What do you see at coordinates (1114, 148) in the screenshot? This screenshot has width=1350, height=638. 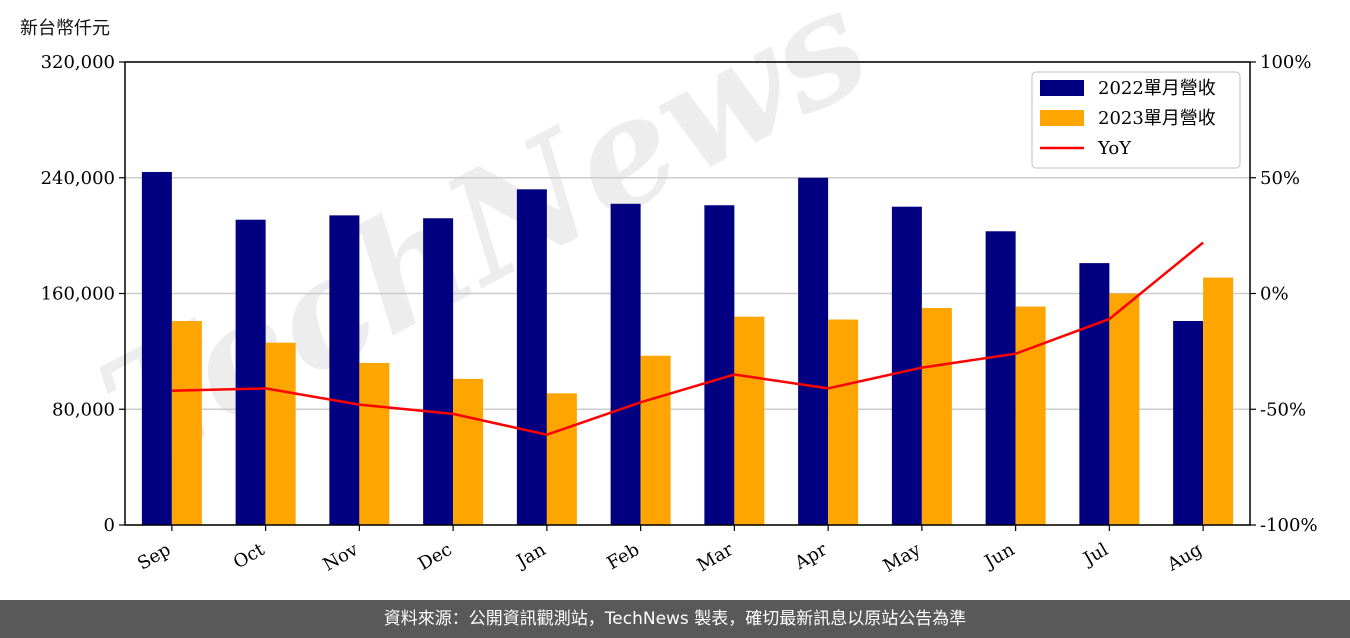 I see `legend-label: YoY` at bounding box center [1114, 148].